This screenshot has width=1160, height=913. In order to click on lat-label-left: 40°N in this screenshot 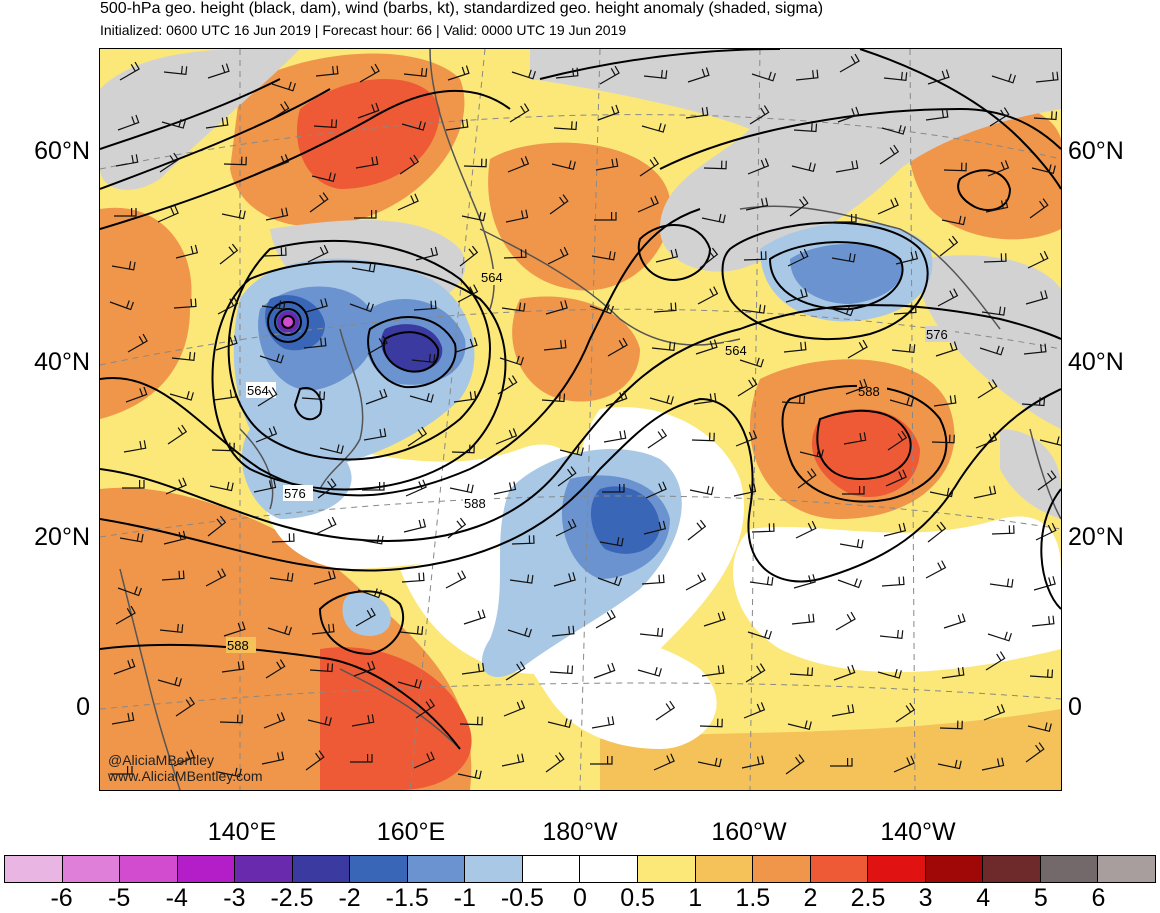, I will do `click(62, 362)`.